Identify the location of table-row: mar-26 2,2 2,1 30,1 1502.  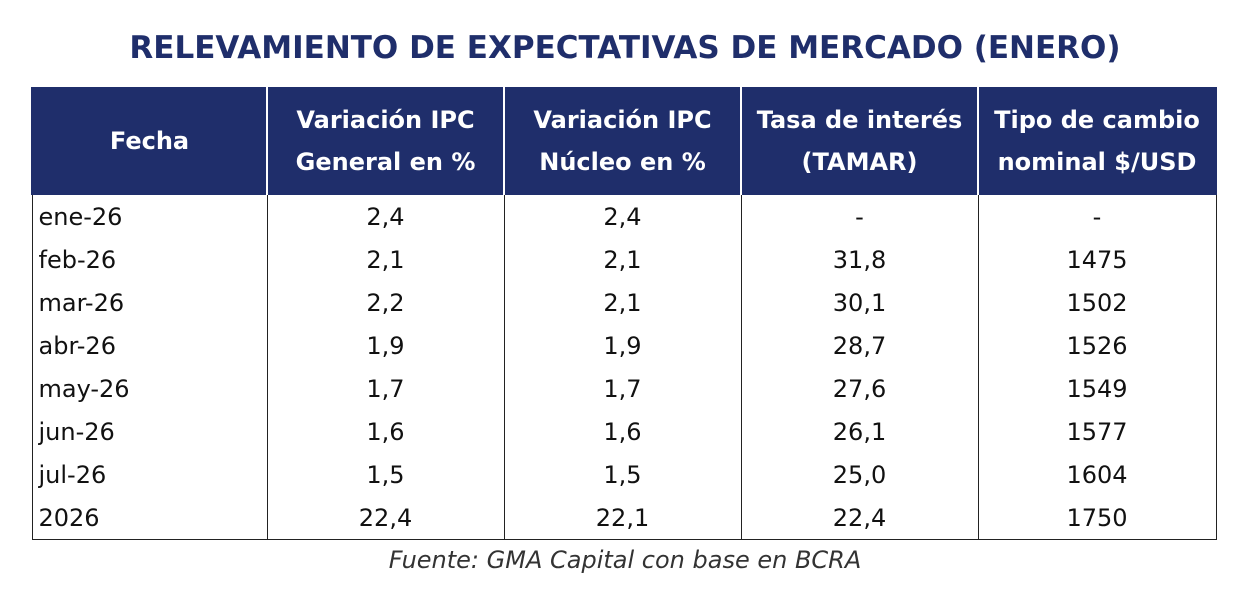
(624, 302).